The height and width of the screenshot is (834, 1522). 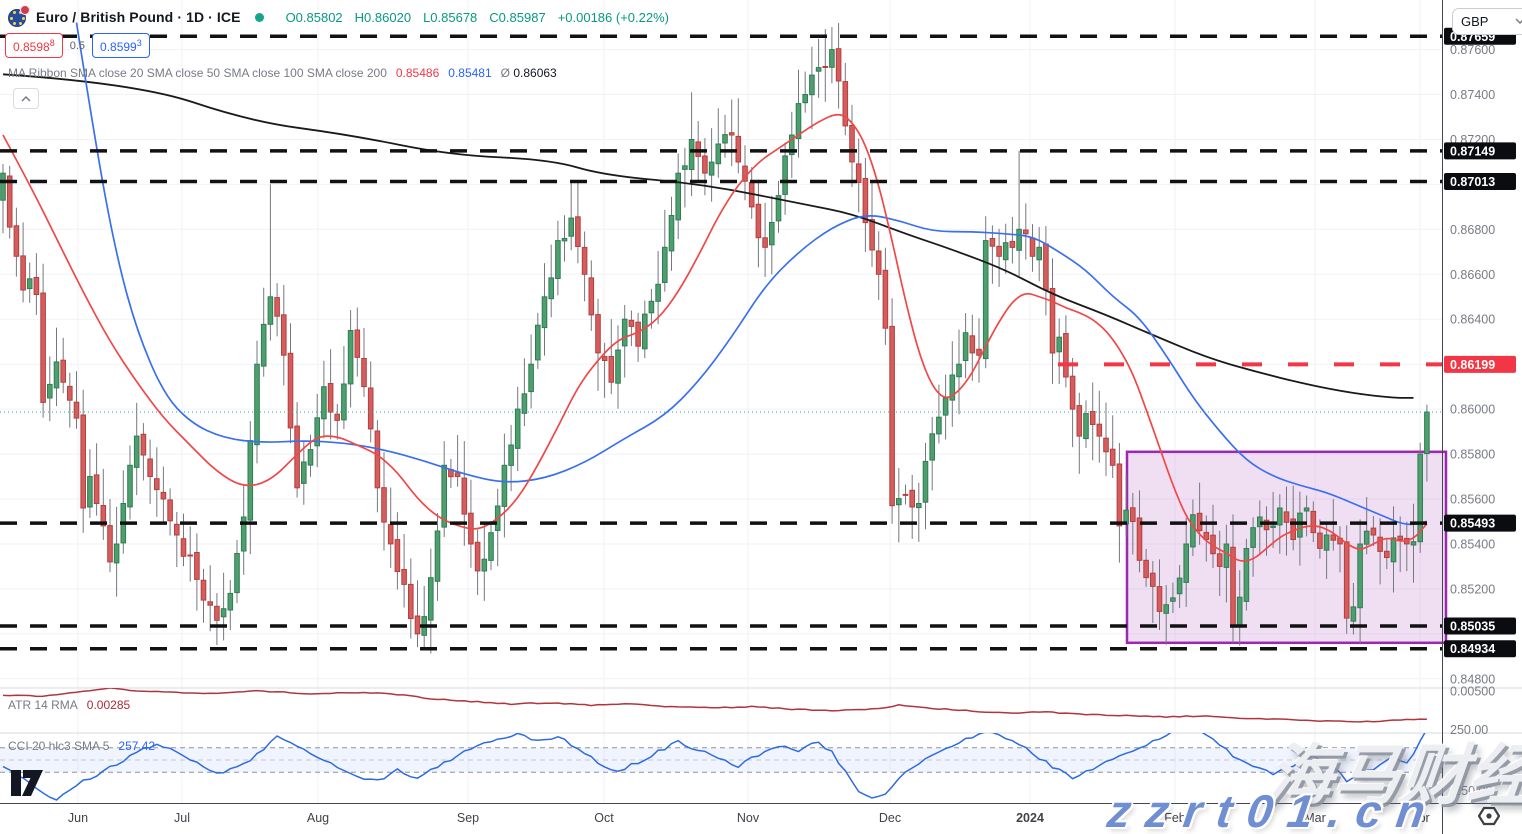 I want to click on cci-value: 257.42, so click(x=137, y=746).